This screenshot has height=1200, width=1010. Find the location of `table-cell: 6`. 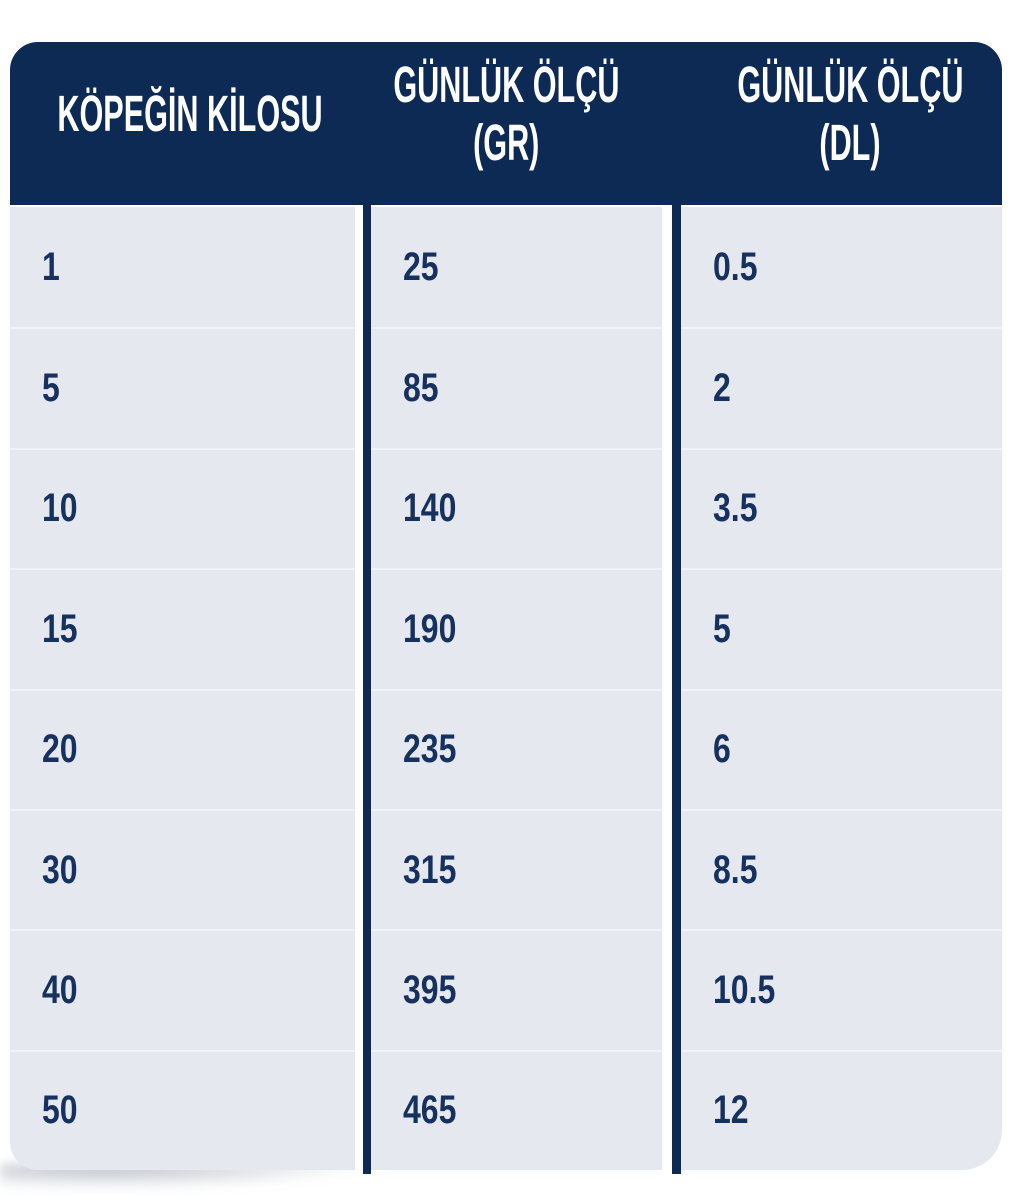

table-cell: 6 is located at coordinates (841, 748).